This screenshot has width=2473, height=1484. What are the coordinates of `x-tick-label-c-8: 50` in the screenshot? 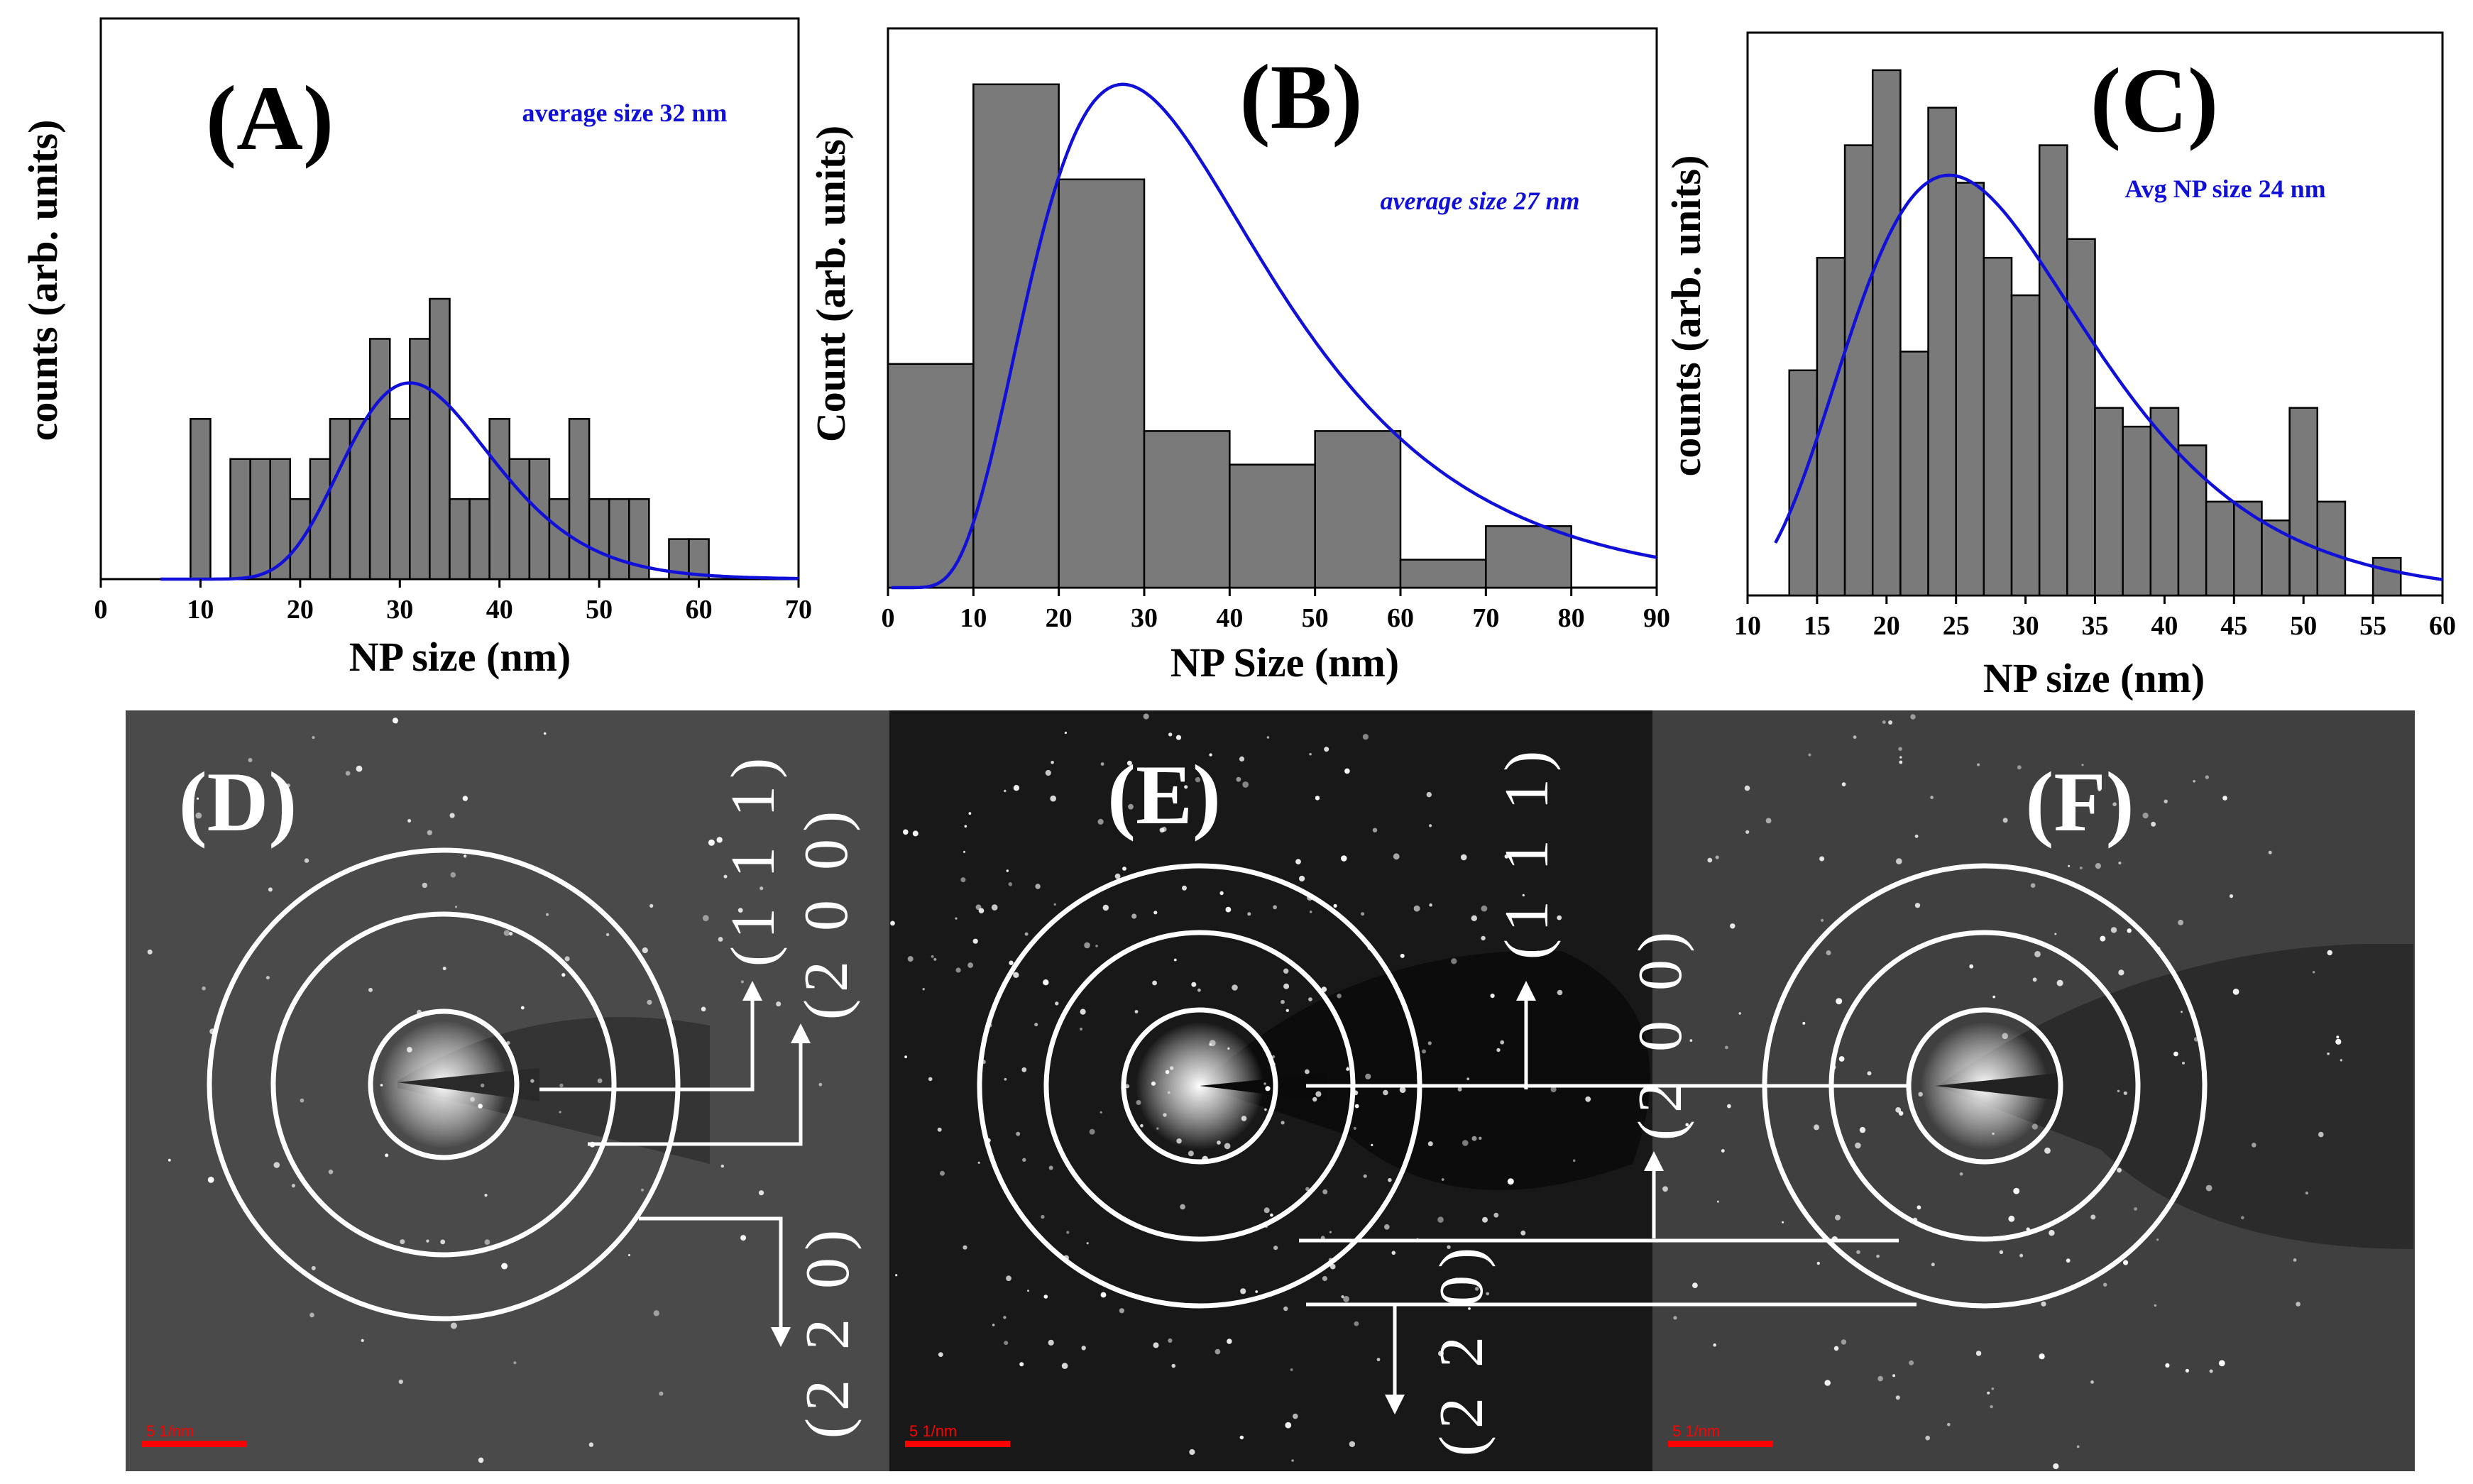 It's located at (2303, 626).